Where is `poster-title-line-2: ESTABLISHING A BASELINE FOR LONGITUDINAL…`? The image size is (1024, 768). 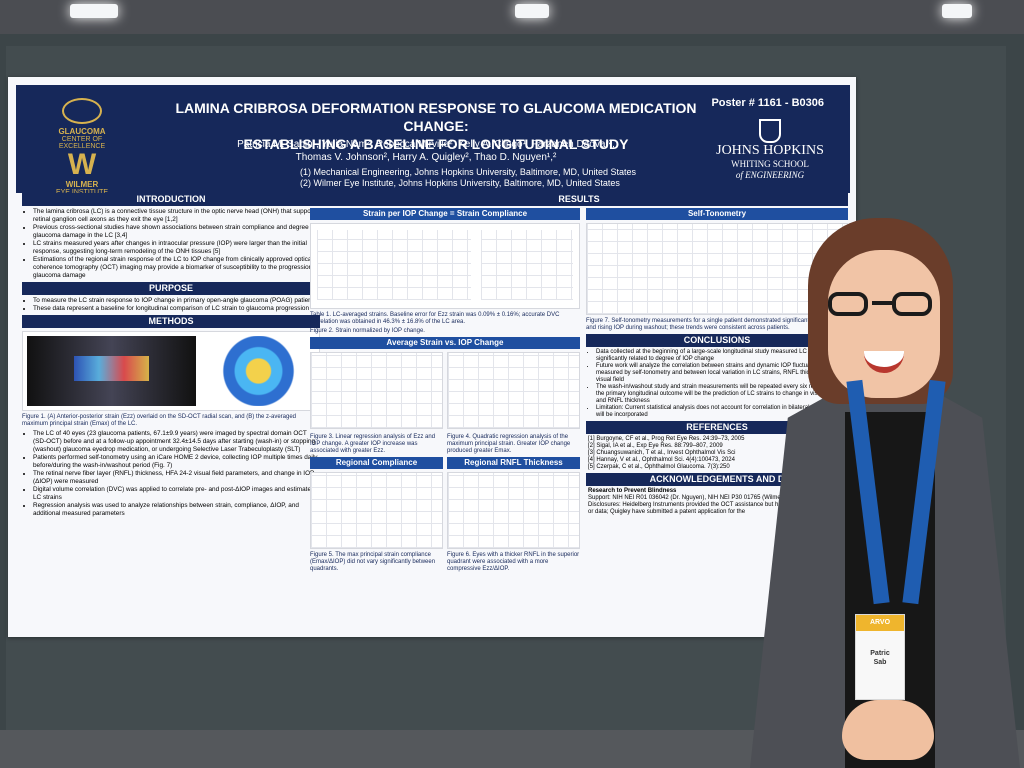
poster-title-line-2: ESTABLISHING A BASELINE FOR LONGITUDINAL… is located at coordinates (436, 144).